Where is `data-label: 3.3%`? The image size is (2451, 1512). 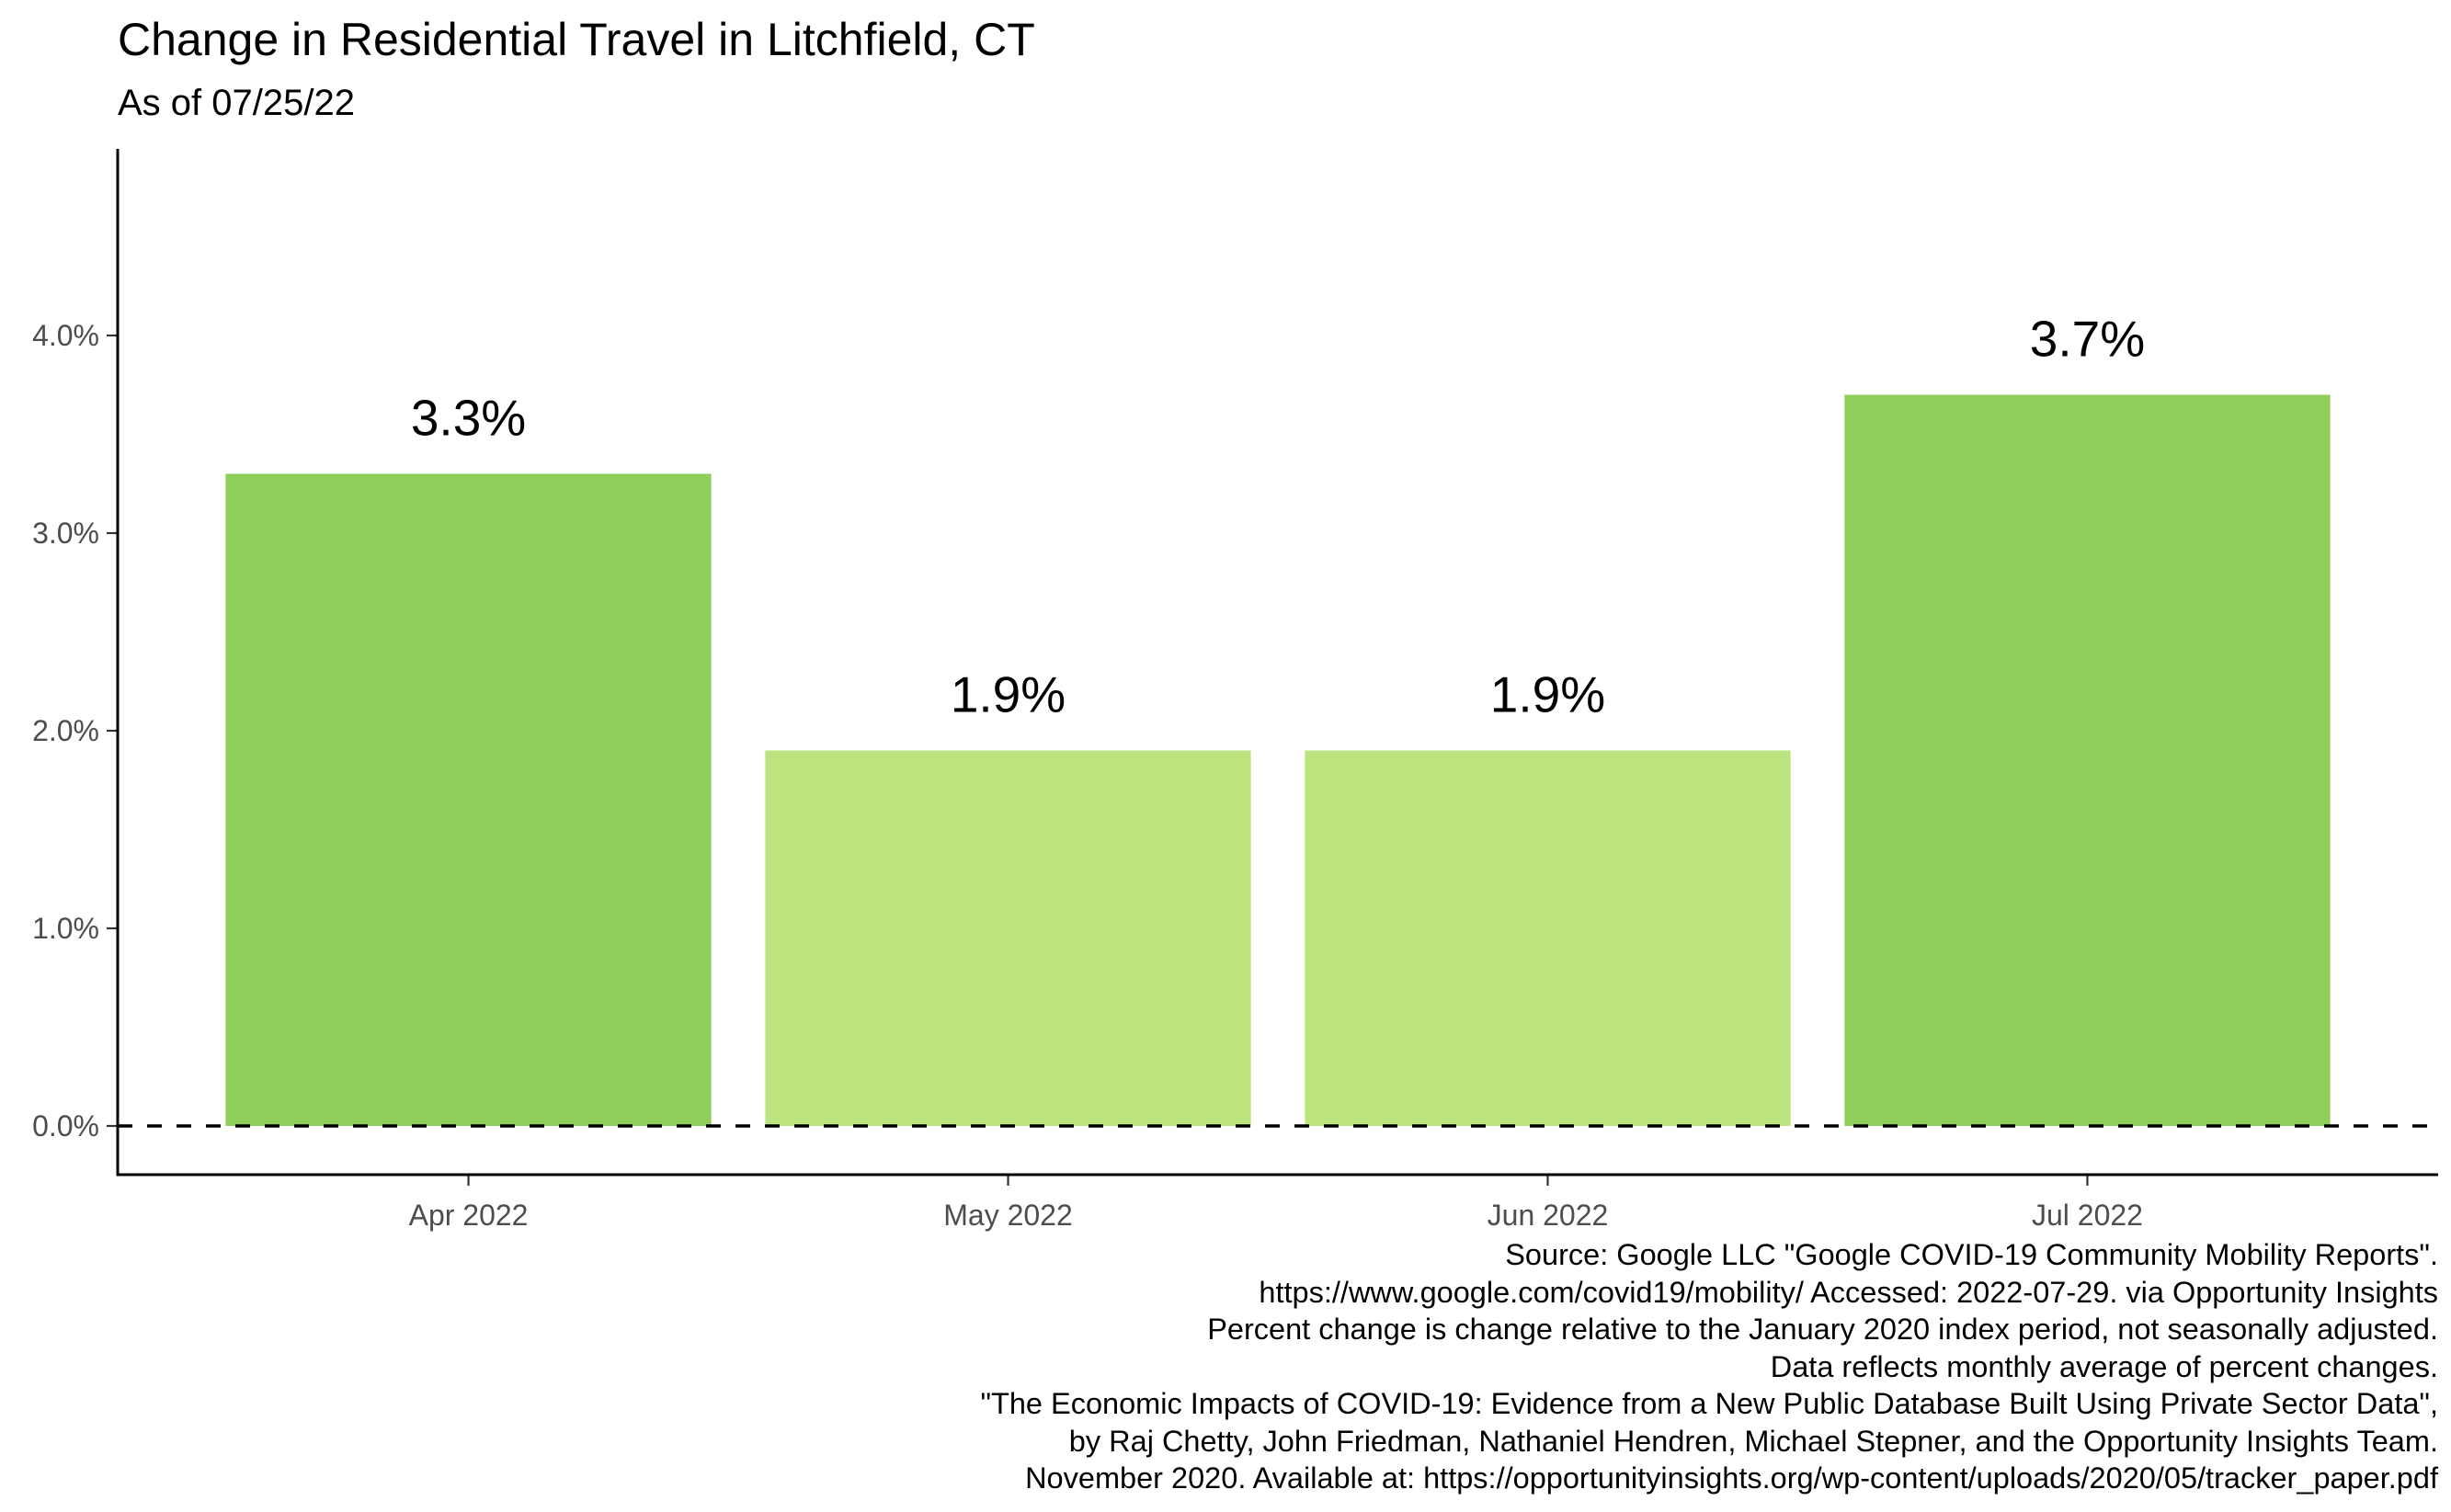 data-label: 3.3% is located at coordinates (468, 418).